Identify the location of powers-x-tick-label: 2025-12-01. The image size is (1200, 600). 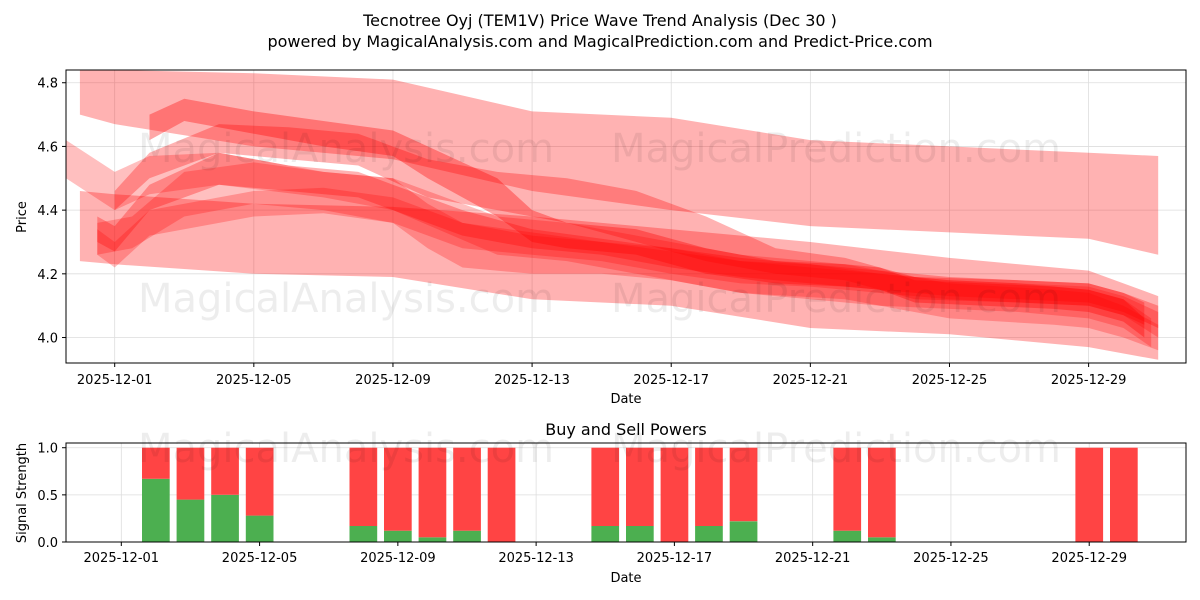
(122, 558).